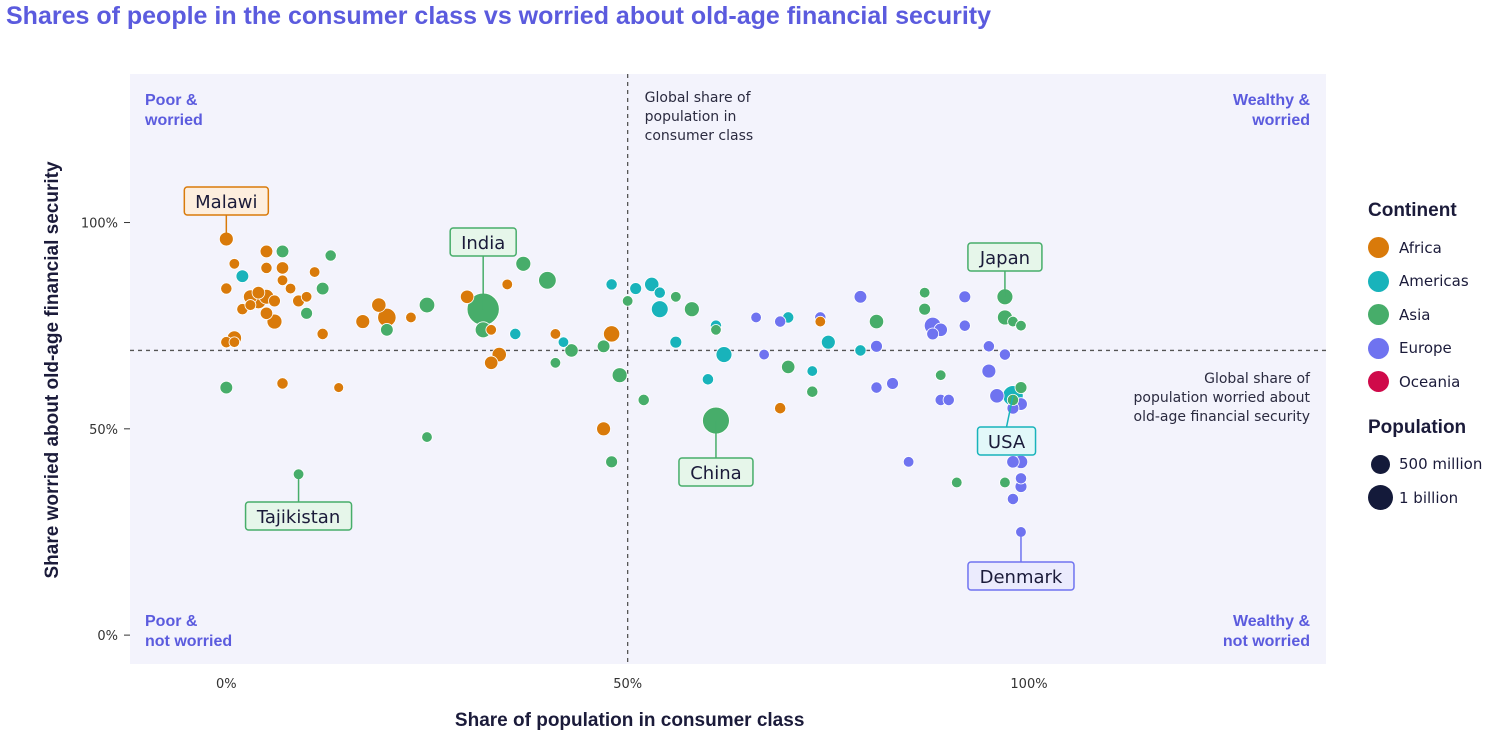 Image resolution: width=1500 pixels, height=742 pixels. Describe the element at coordinates (1417, 427) in the screenshot. I see `legend-population-title: Population` at that location.